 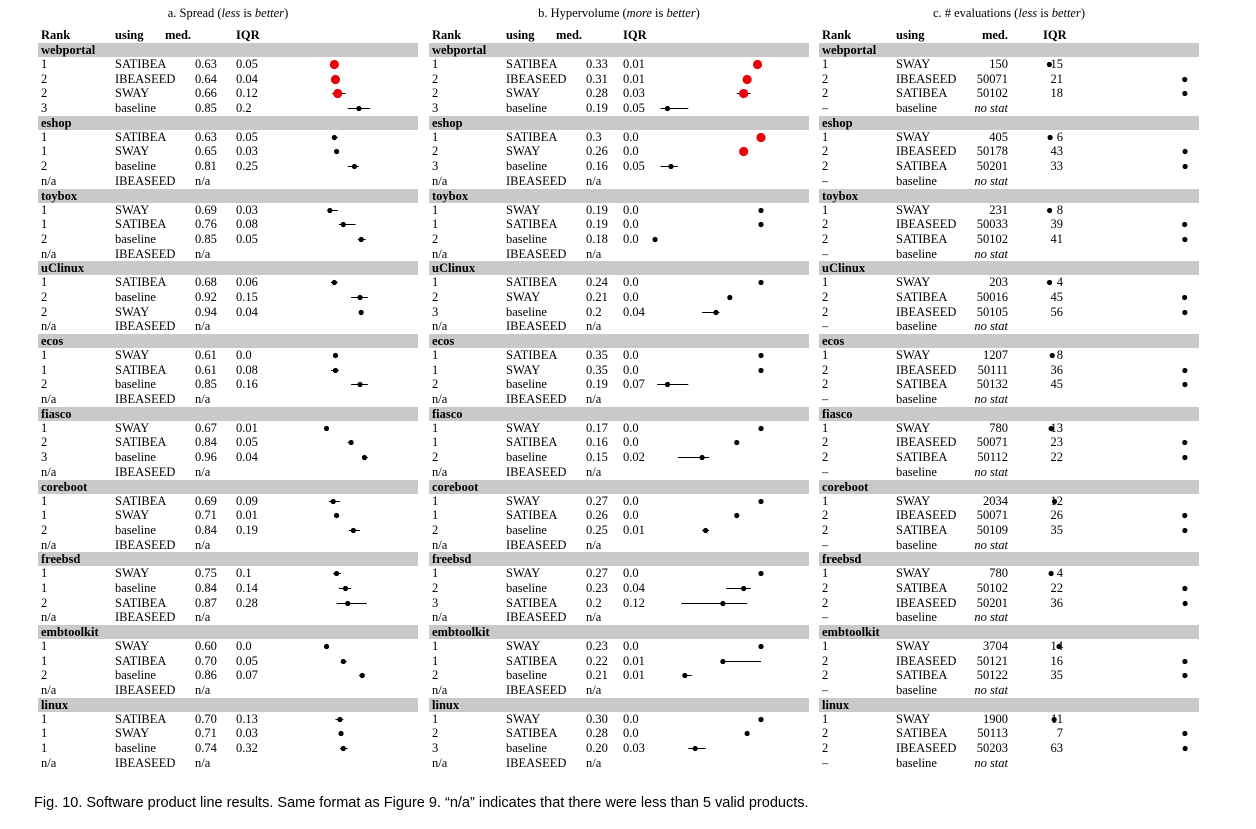 What do you see at coordinates (49, 471) in the screenshot?
I see `rank-cell: n/a` at bounding box center [49, 471].